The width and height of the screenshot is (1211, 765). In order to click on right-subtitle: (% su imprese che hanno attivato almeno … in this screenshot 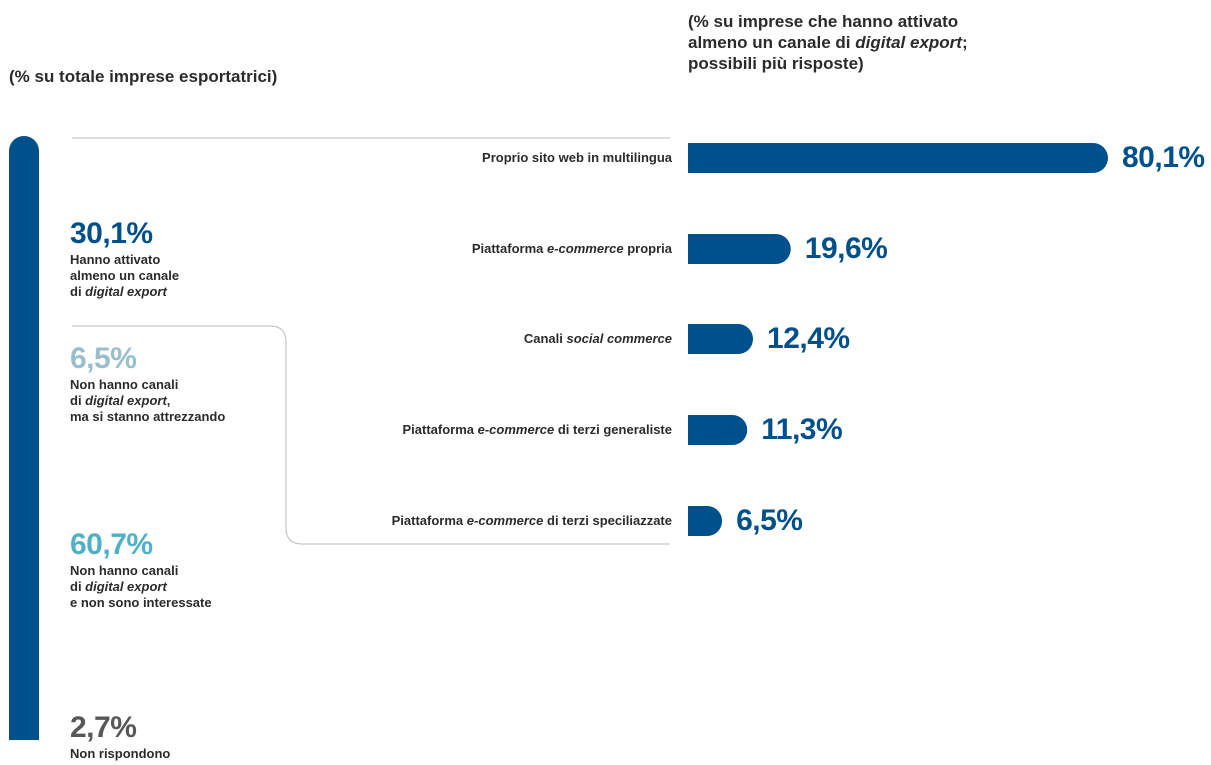, I will do `click(898, 42)`.